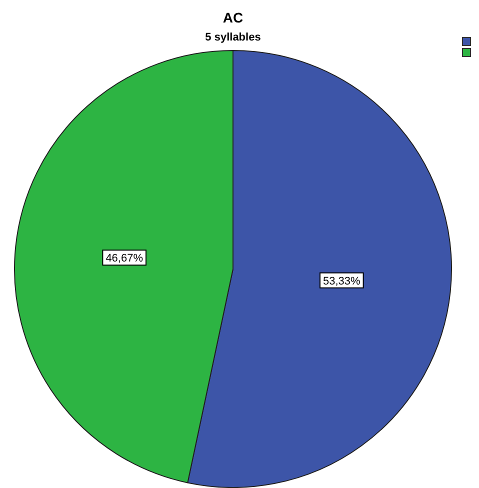 This screenshot has width=479, height=488. I want to click on data-label: 46,67%, so click(125, 258).